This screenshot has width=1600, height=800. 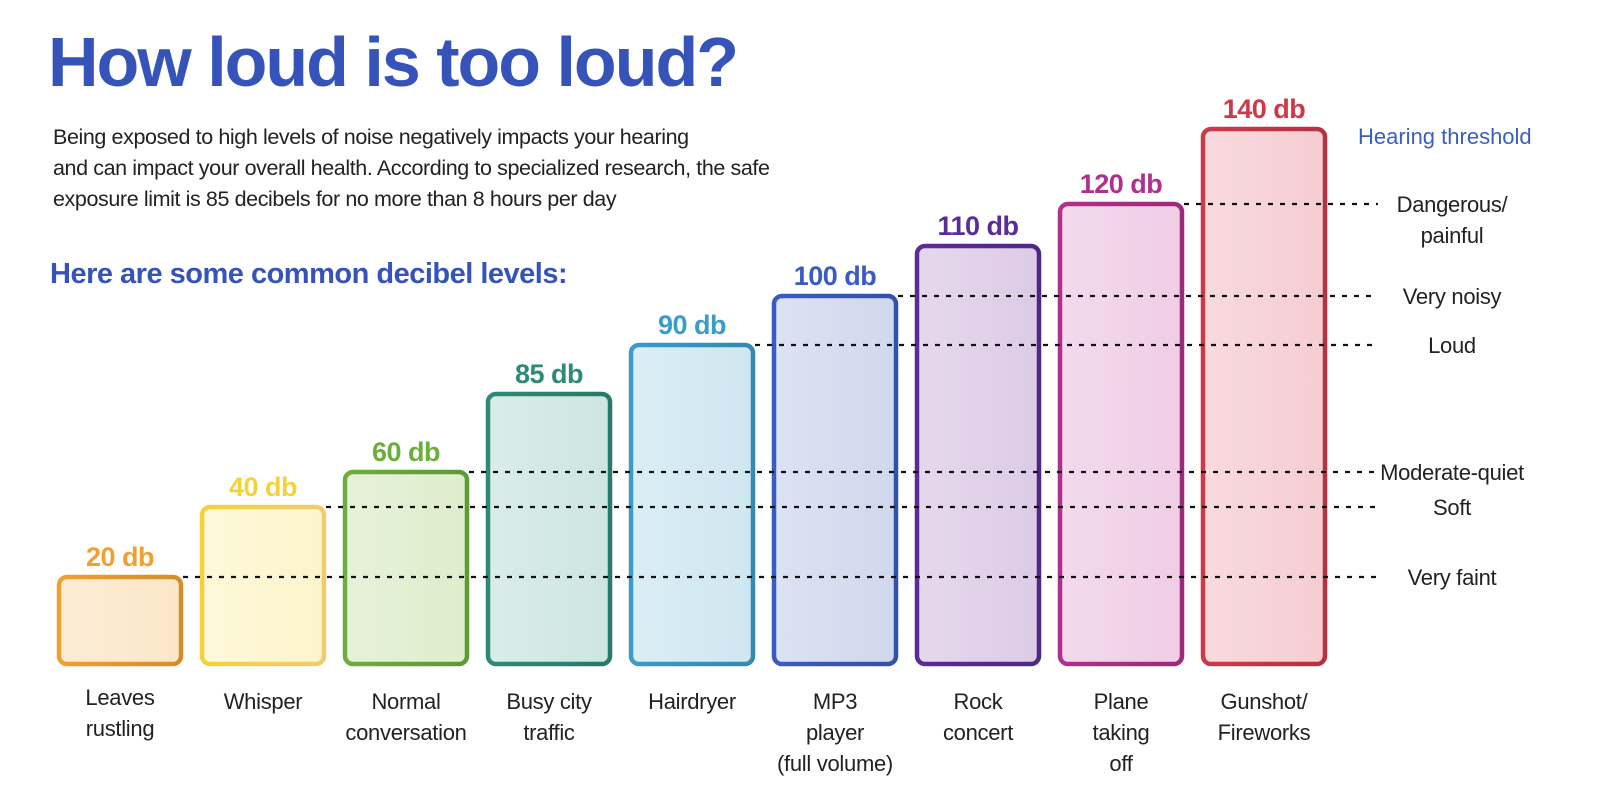 I want to click on bar-value-label: 140 db, so click(x=1264, y=109).